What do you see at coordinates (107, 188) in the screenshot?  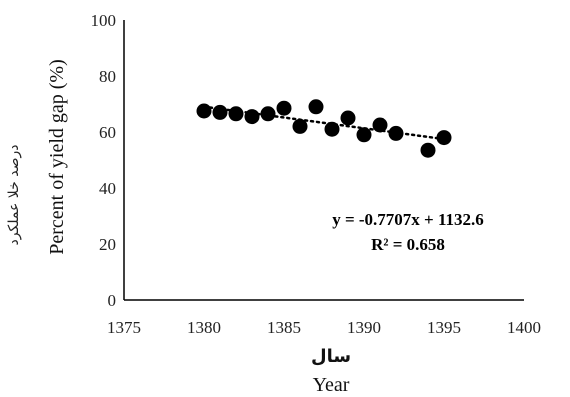 I see `y-tick-label: 40` at bounding box center [107, 188].